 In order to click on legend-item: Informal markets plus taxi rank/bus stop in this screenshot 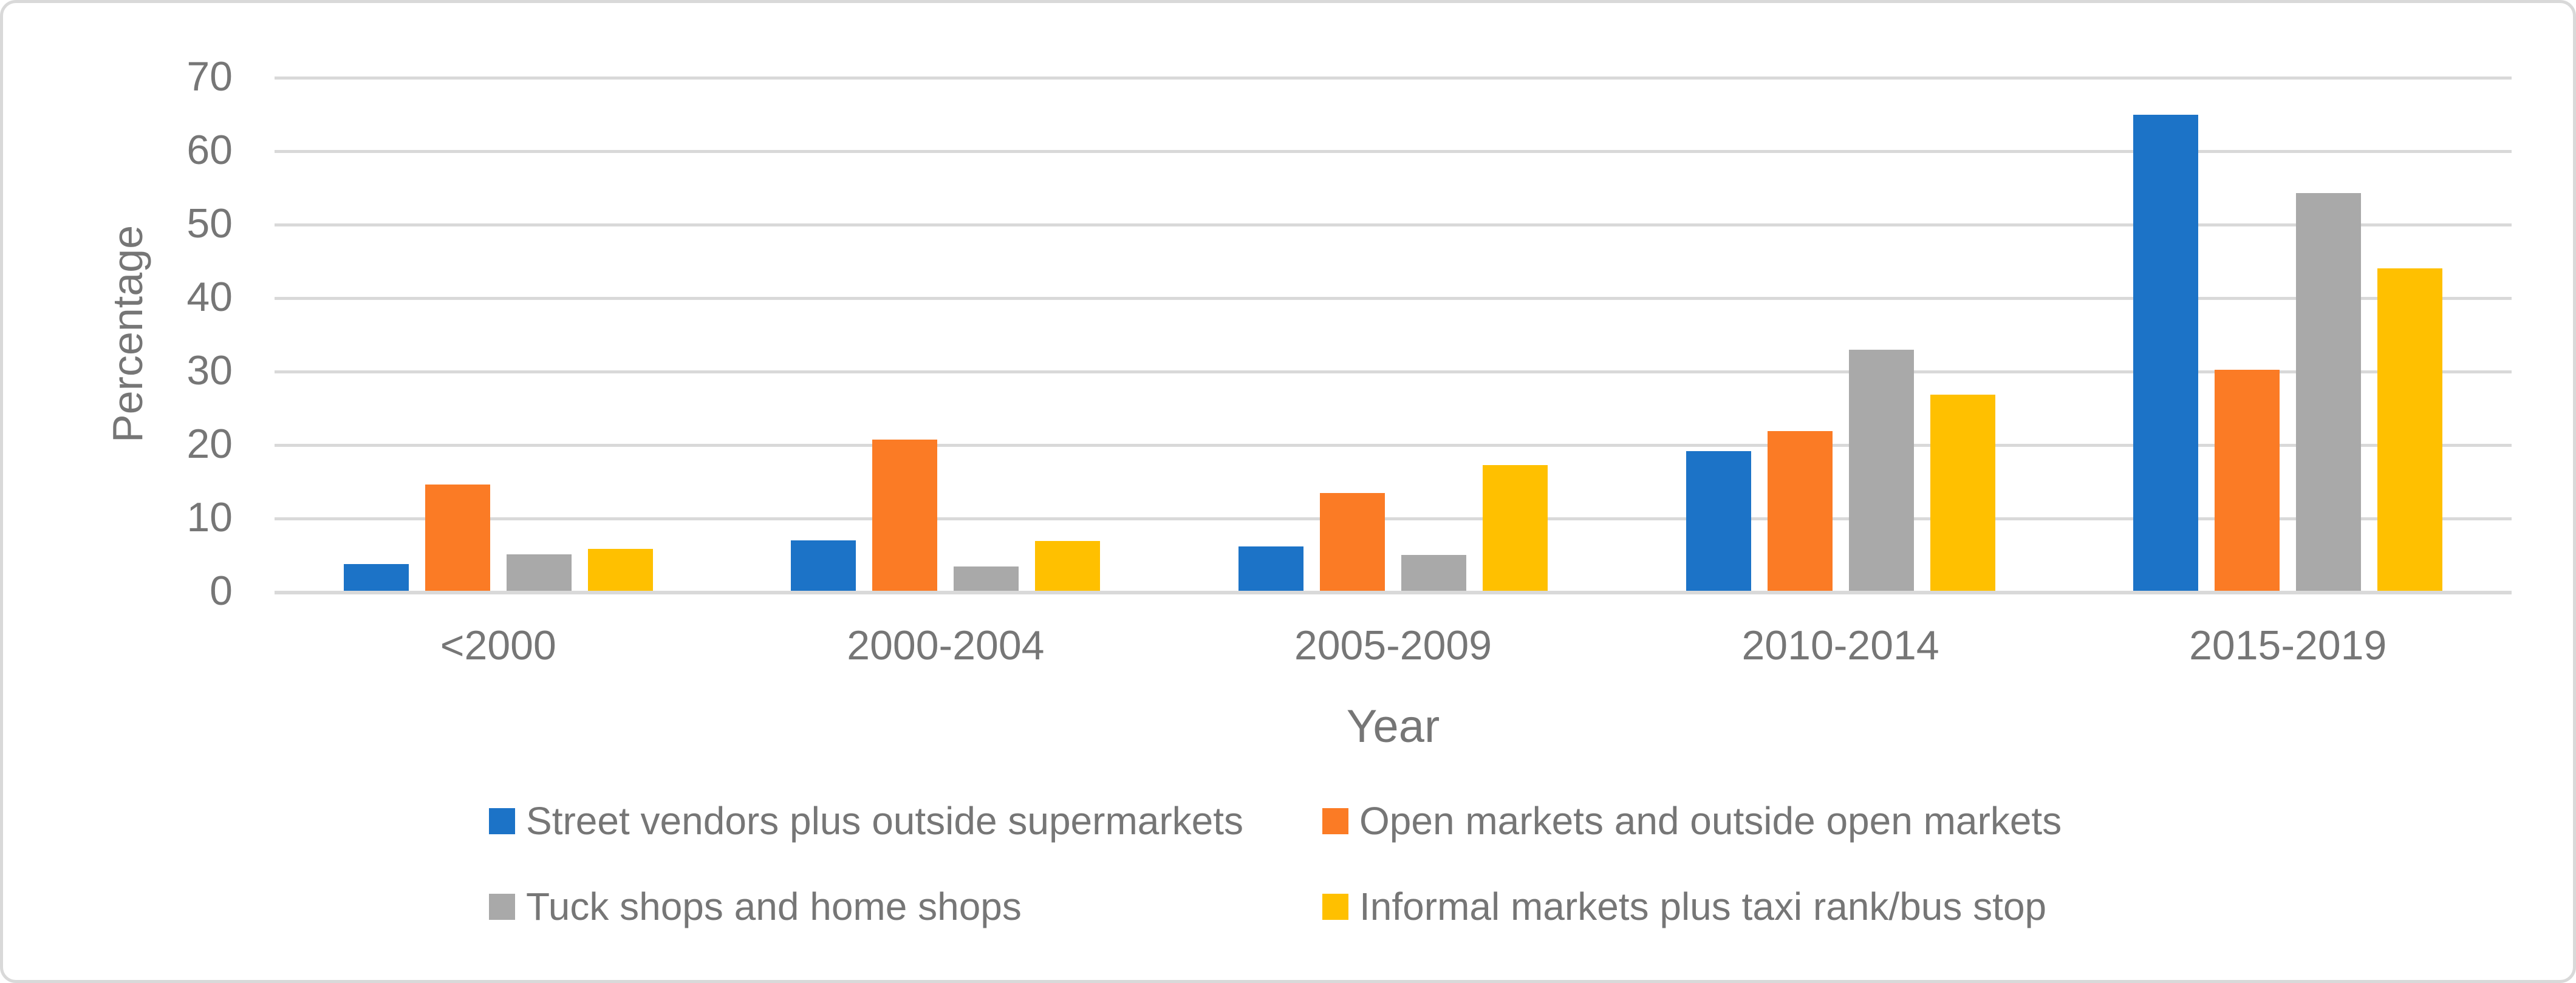, I will do `click(1684, 907)`.